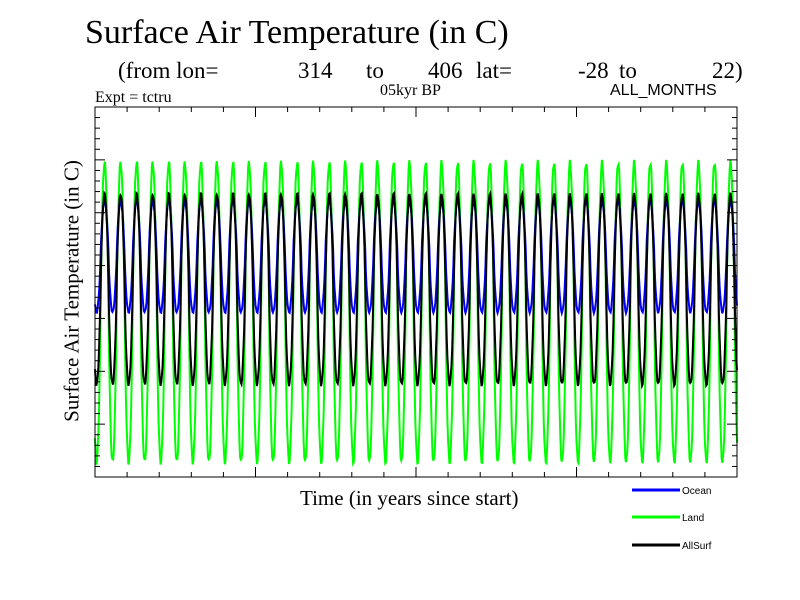  Describe the element at coordinates (133, 97) in the screenshot. I see `experiment-label: Expt = tctru` at that location.